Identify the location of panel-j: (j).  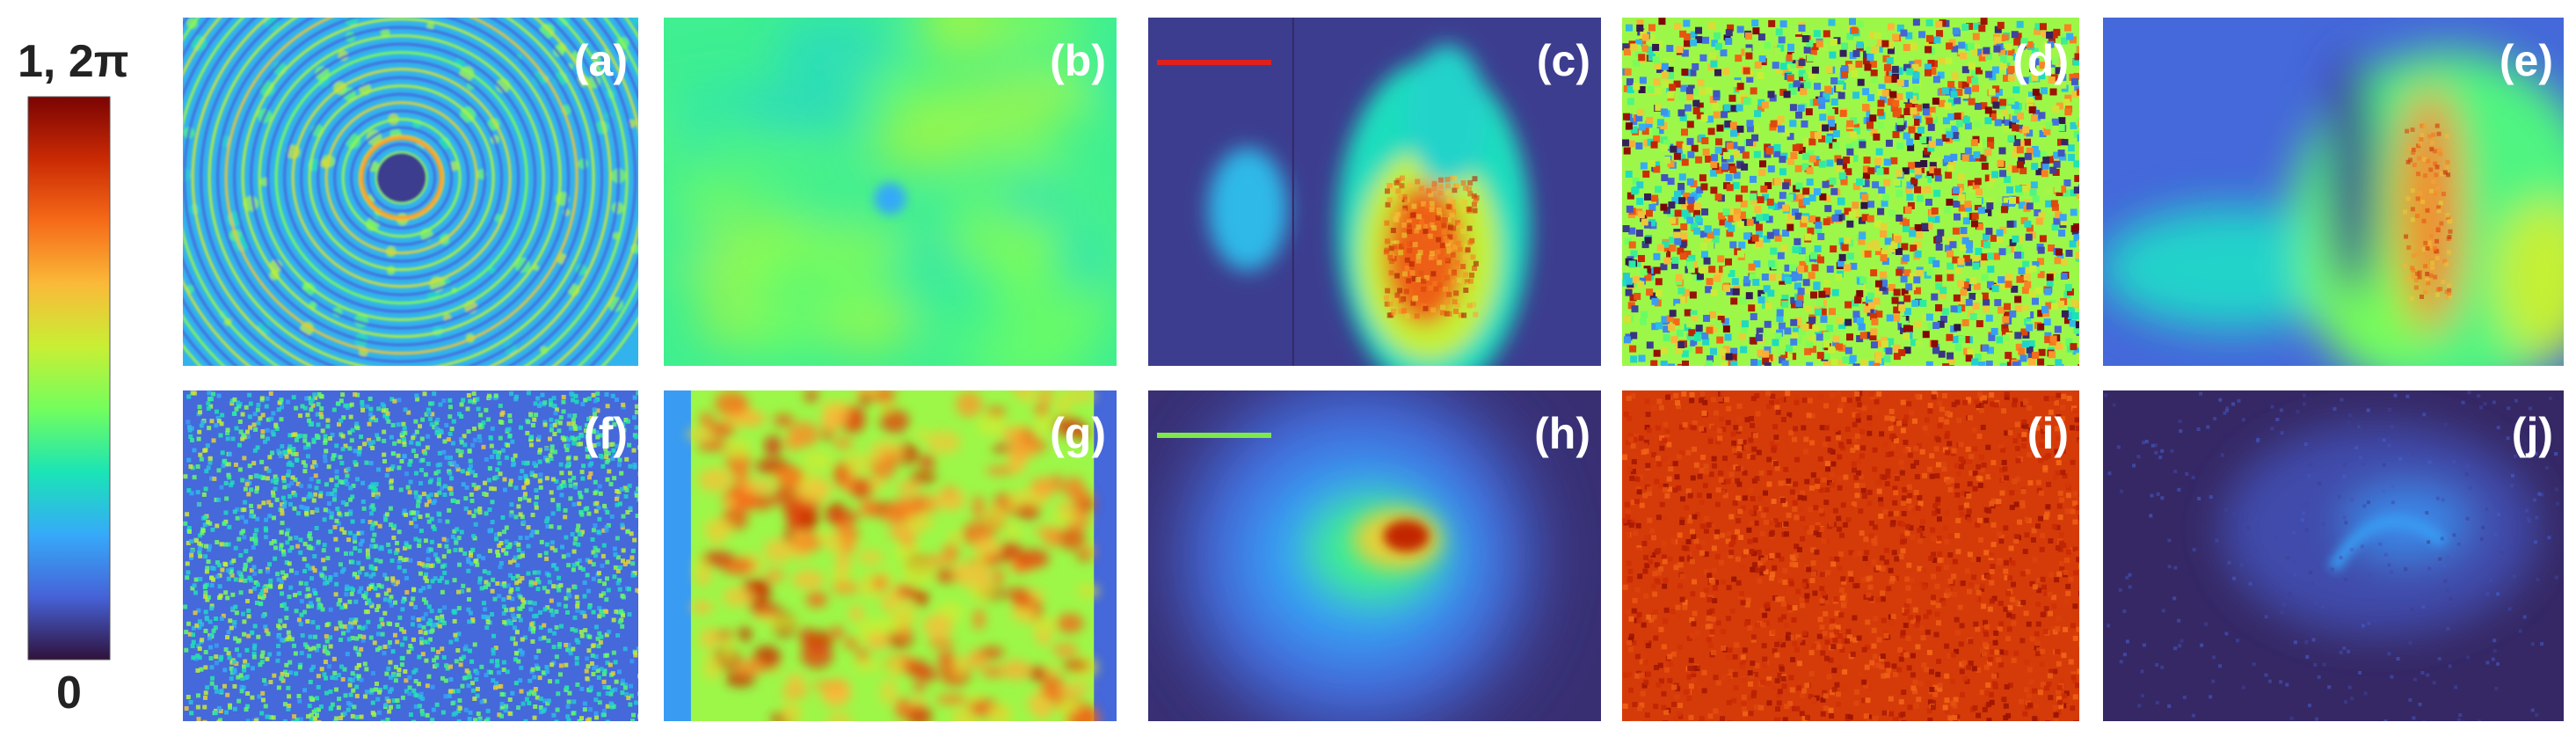
(2333, 555).